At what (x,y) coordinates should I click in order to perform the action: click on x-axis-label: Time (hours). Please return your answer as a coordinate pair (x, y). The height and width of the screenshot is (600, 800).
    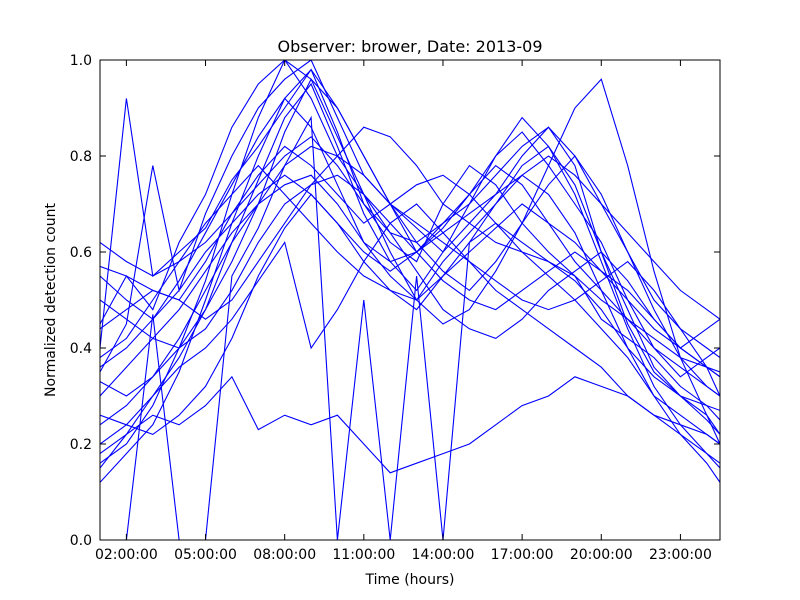
    Looking at the image, I should click on (410, 580).